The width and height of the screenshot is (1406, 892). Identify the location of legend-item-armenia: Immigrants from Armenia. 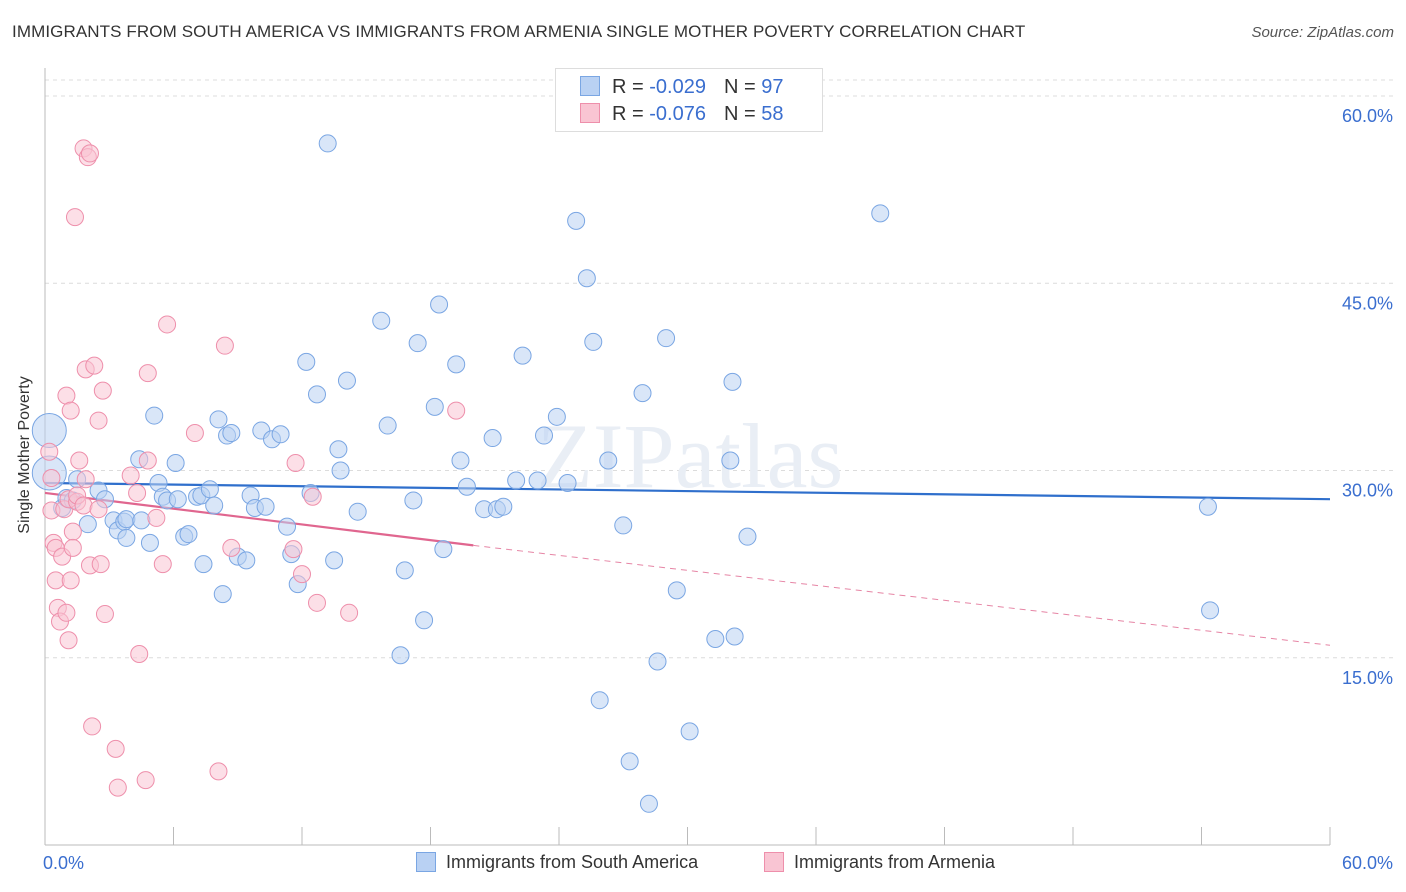
(879, 862).